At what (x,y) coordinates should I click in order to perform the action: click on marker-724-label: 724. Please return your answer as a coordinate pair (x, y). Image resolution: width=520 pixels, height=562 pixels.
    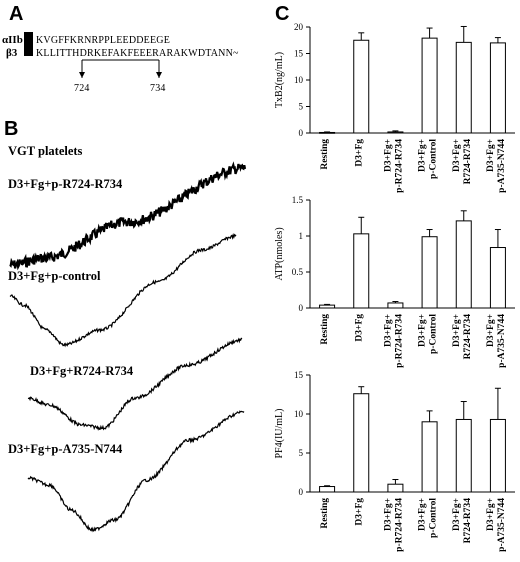
    Looking at the image, I should click on (82, 88).